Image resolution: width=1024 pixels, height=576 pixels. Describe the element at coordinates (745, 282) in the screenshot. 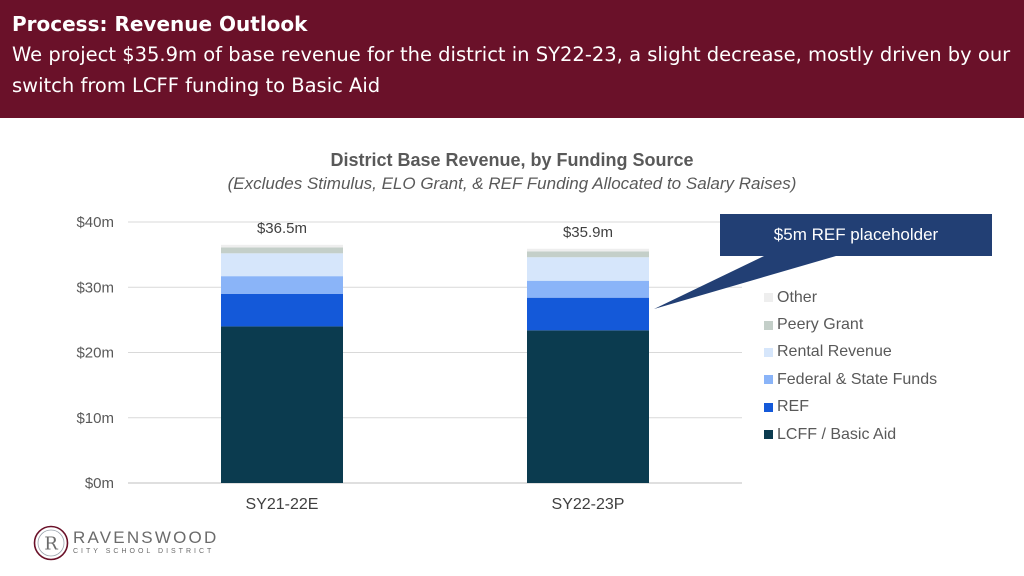

I see `callout-pointer` at that location.